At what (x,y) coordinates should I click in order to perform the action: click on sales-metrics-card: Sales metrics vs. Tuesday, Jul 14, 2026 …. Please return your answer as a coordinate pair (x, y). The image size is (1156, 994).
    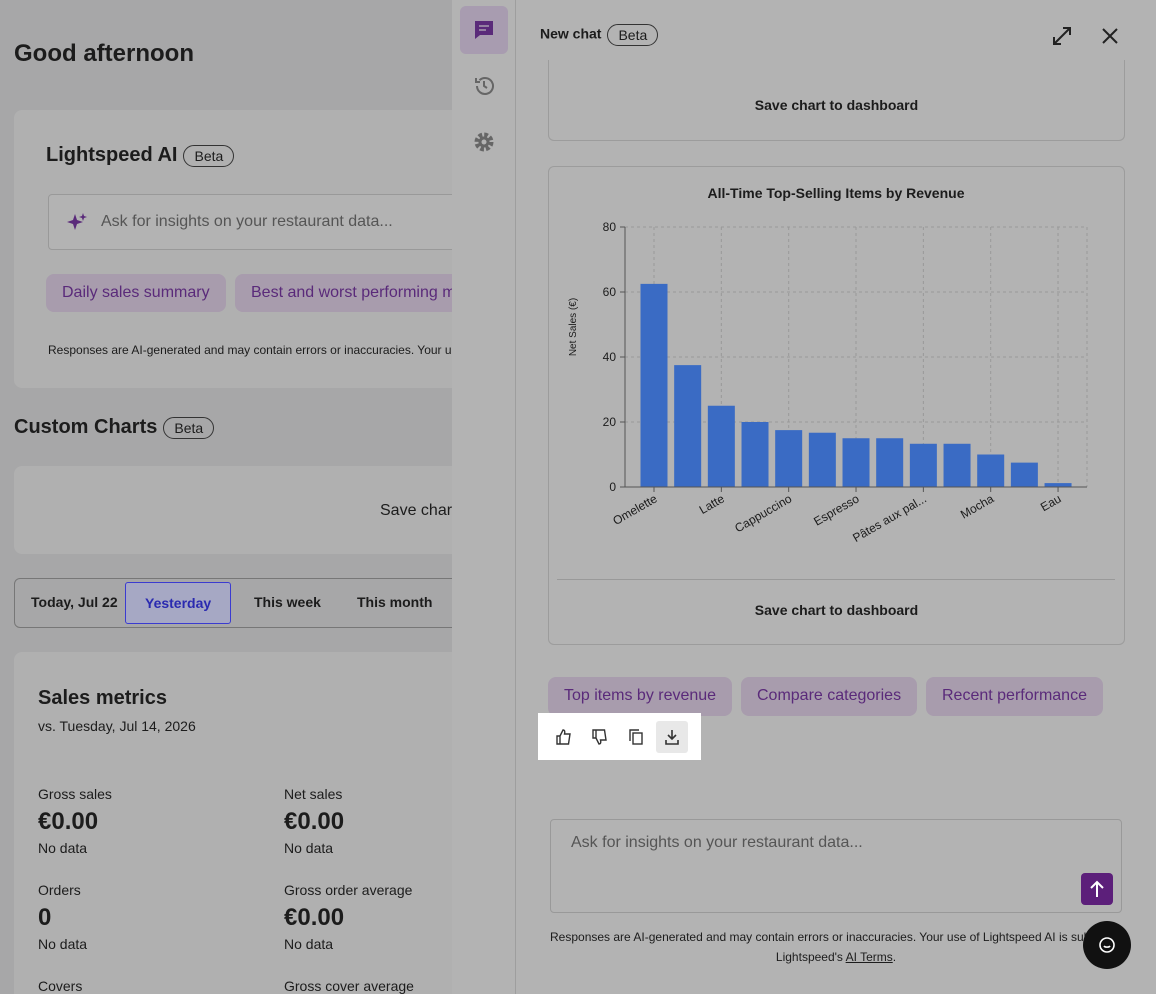
    Looking at the image, I should click on (233, 823).